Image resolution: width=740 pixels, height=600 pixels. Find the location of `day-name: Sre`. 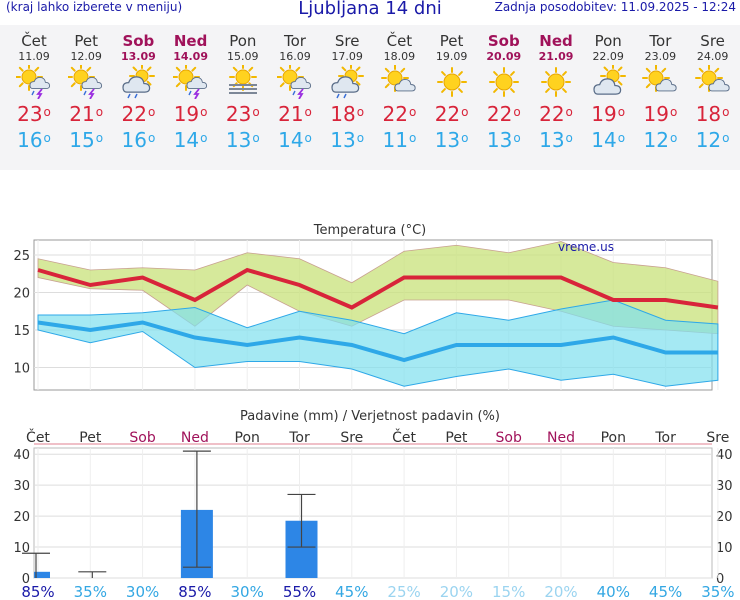

day-name: Sre is located at coordinates (347, 41).